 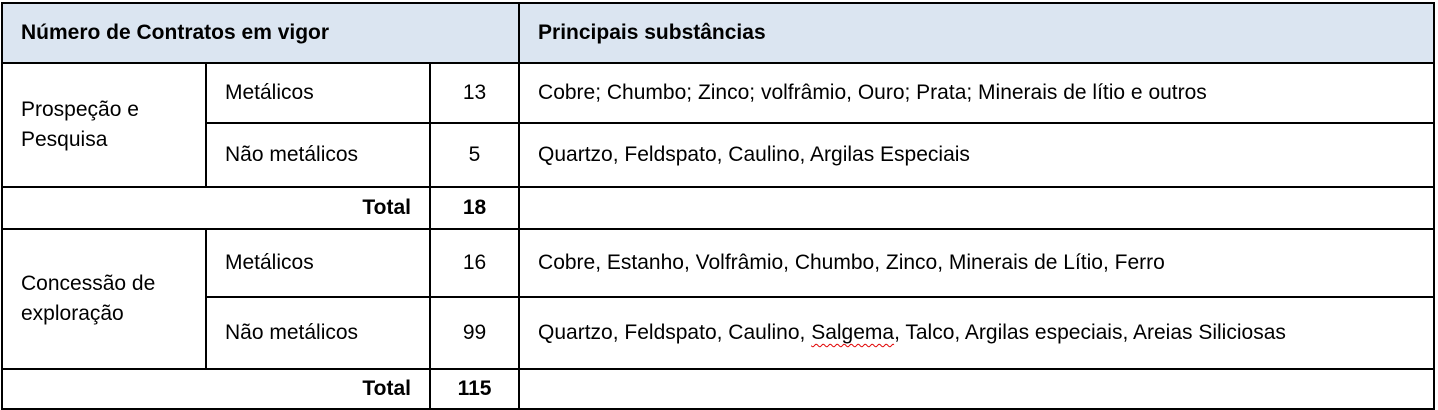 What do you see at coordinates (474, 333) in the screenshot?
I see `count-cell: 99` at bounding box center [474, 333].